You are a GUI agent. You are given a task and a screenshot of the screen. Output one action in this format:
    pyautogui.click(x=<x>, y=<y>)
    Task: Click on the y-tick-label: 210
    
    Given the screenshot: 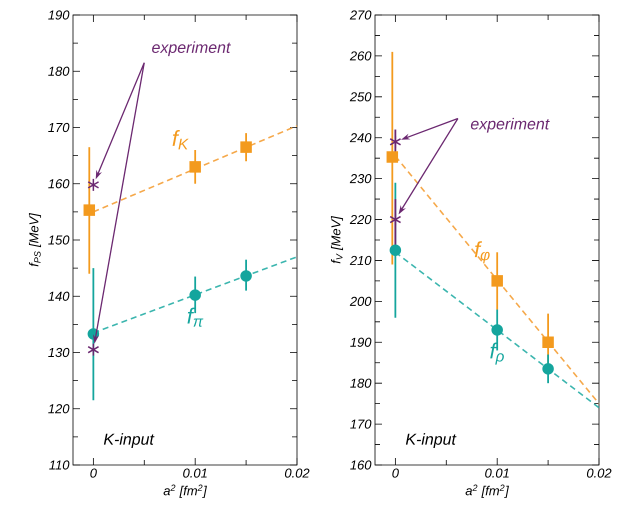 What is the action you would take?
    pyautogui.click(x=361, y=261)
    